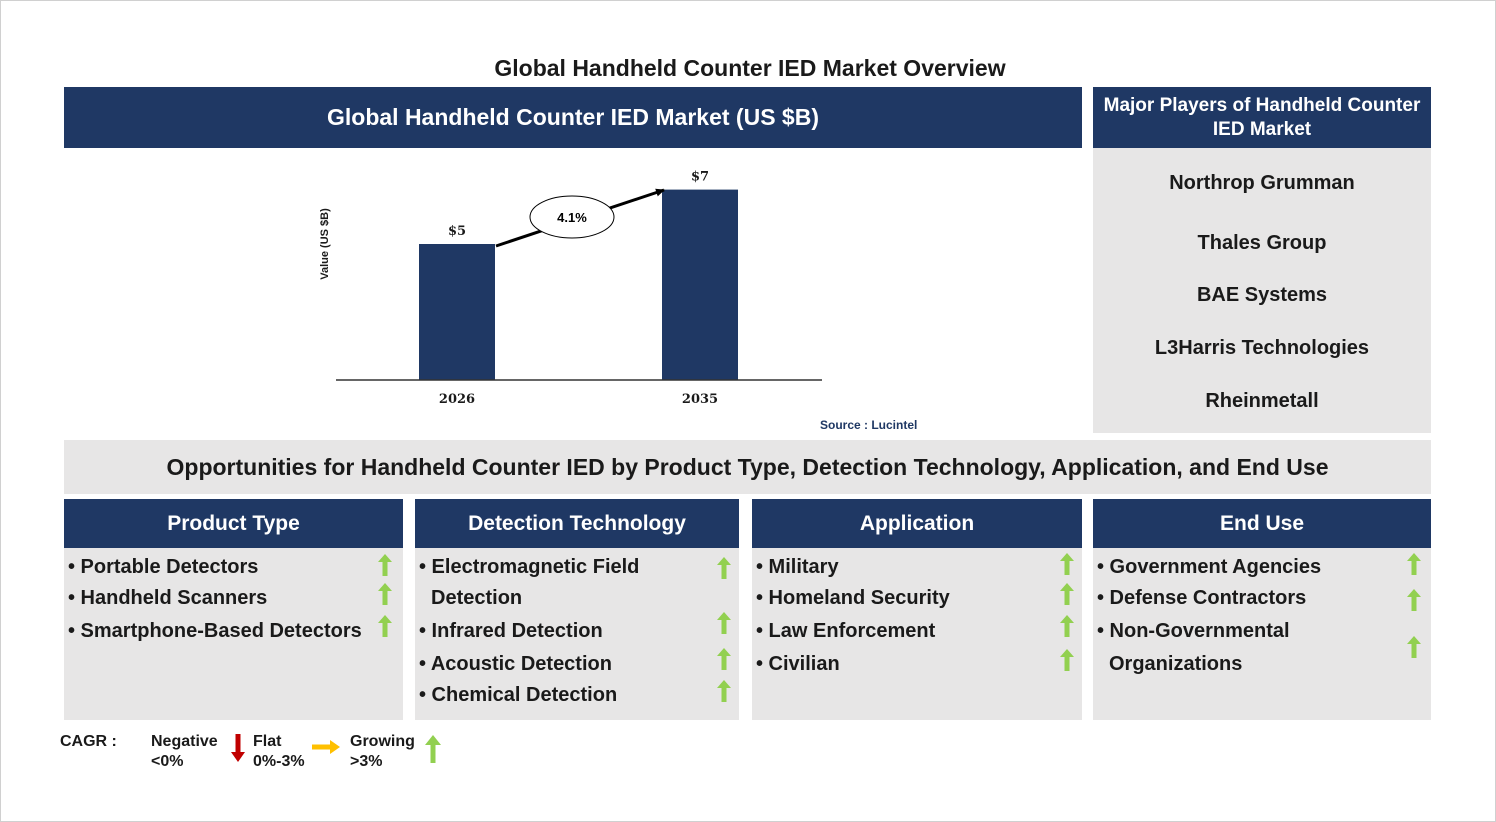 This screenshot has width=1496, height=822. Describe the element at coordinates (279, 752) in the screenshot. I see `legend-flat-label: Flat 0%-3%` at that location.